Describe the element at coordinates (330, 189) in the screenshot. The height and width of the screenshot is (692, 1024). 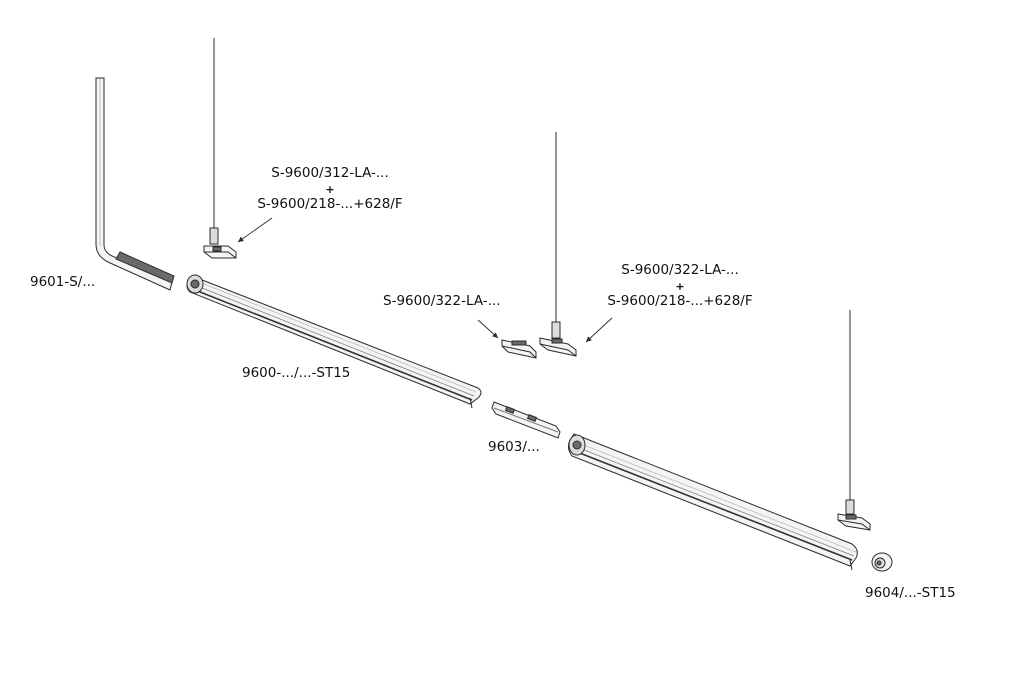
I see `label-suspension-left-plus: +` at that location.